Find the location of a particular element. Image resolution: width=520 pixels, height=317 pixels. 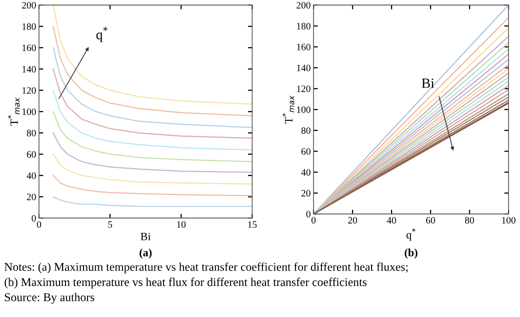

x-tick-label: 40 is located at coordinates (391, 220).